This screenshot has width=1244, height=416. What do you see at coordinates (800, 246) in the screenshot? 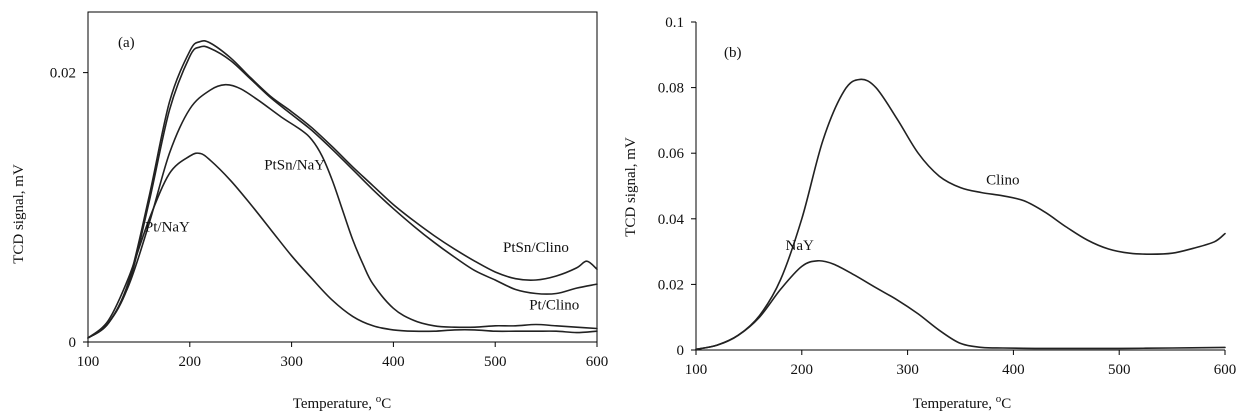
I see `series-label-nay: NaY` at bounding box center [800, 246].